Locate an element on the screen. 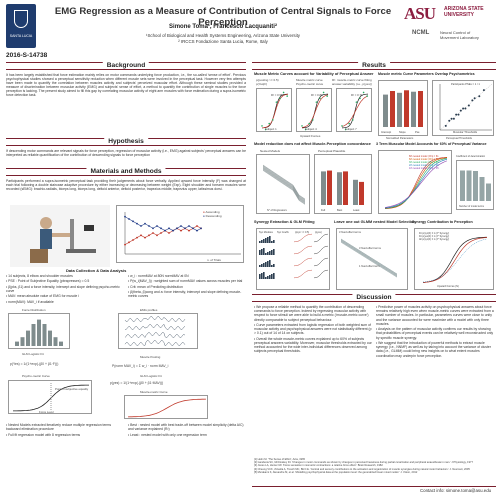  legend-2: p(Yes|F) is located at coordinates (262, 84).